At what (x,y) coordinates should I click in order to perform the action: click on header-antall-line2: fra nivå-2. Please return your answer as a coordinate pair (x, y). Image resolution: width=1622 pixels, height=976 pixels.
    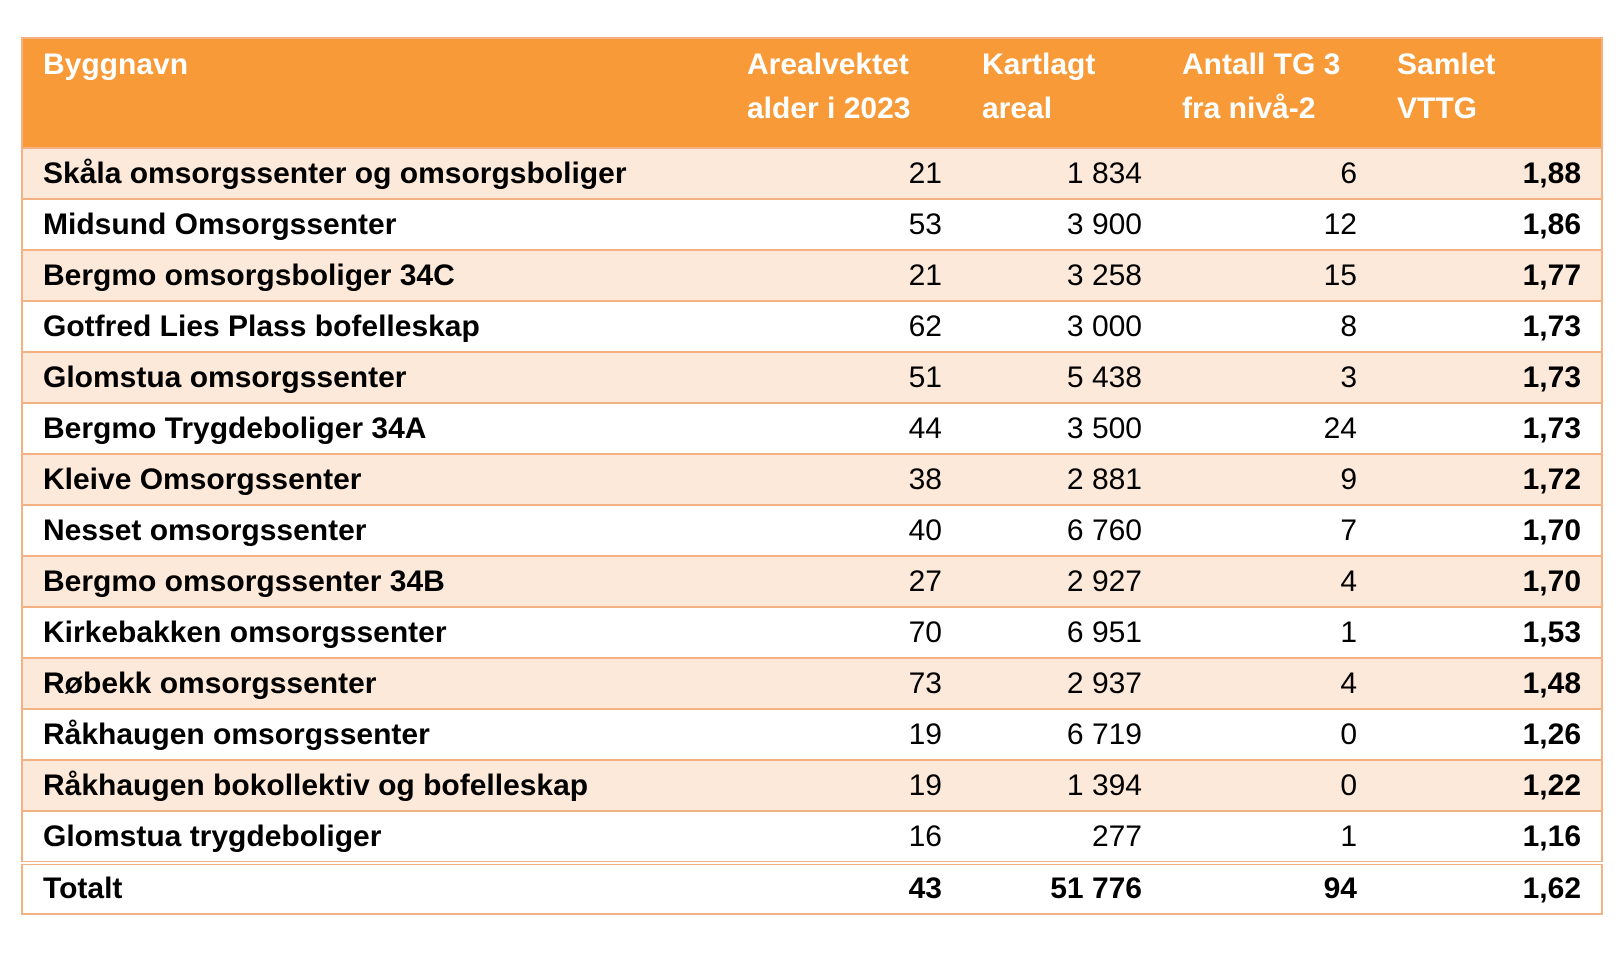
    Looking at the image, I should click on (1249, 108).